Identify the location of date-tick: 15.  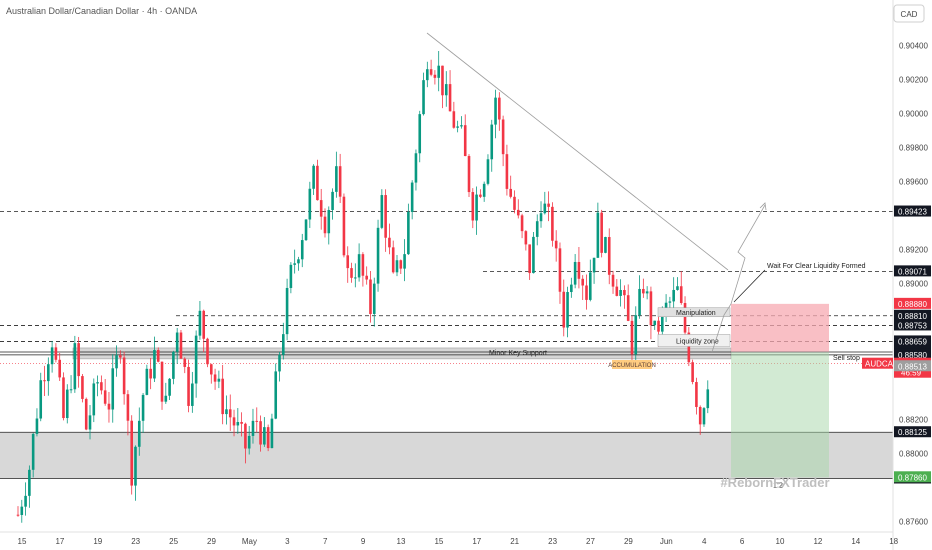
(22, 541).